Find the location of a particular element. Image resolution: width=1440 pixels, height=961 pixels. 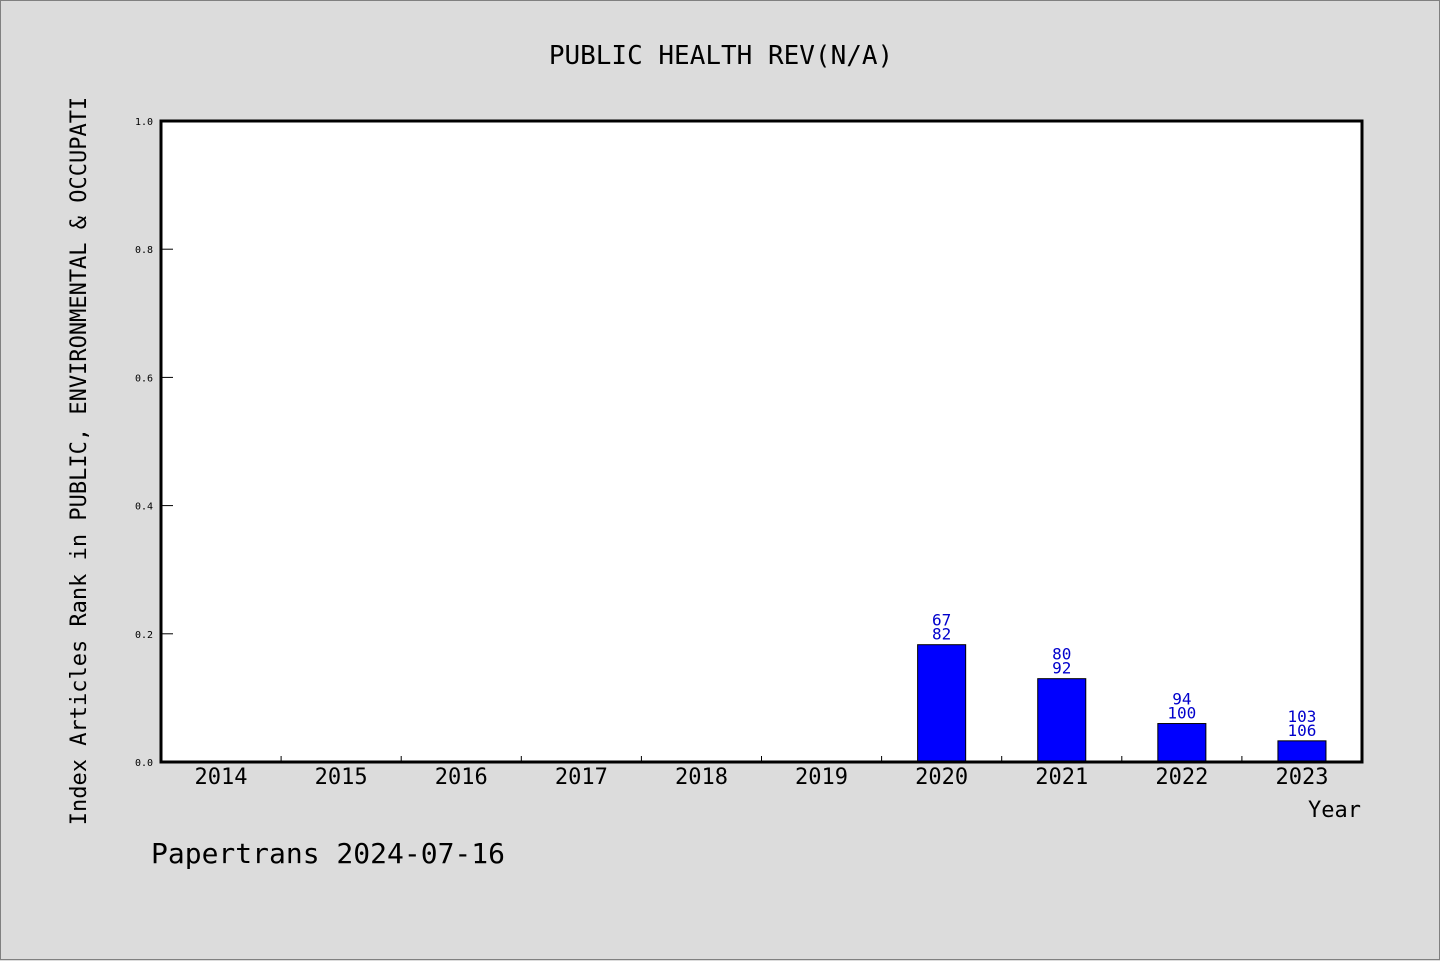

x-tick-label: 2017 is located at coordinates (581, 777).